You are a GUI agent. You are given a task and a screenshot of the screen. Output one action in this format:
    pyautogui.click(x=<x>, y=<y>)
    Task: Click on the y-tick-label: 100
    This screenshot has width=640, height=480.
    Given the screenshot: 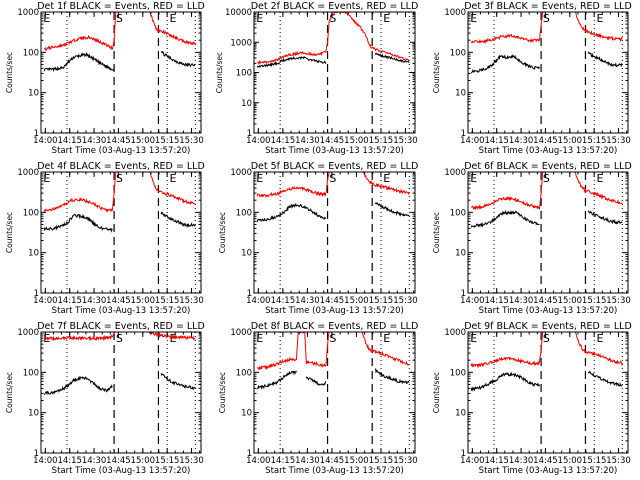 What is the action you would take?
    pyautogui.click(x=31, y=53)
    